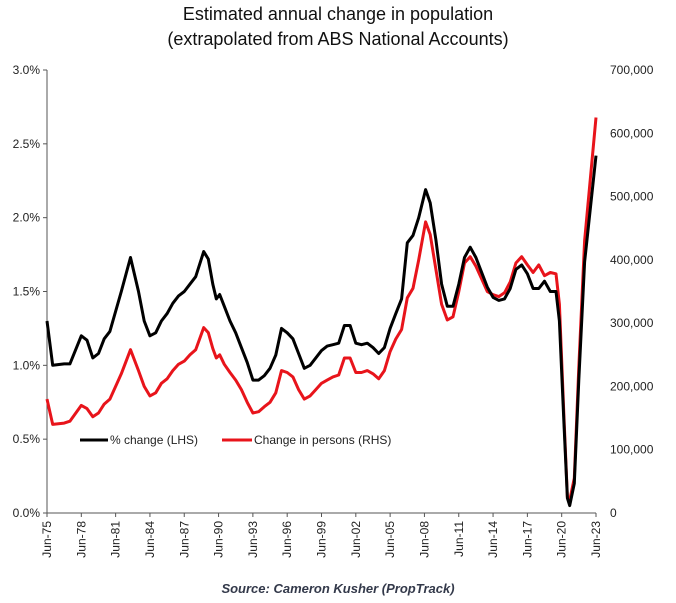 The height and width of the screenshot is (603, 676). What do you see at coordinates (219, 539) in the screenshot?
I see `x-tick-label: Jun-90` at bounding box center [219, 539].